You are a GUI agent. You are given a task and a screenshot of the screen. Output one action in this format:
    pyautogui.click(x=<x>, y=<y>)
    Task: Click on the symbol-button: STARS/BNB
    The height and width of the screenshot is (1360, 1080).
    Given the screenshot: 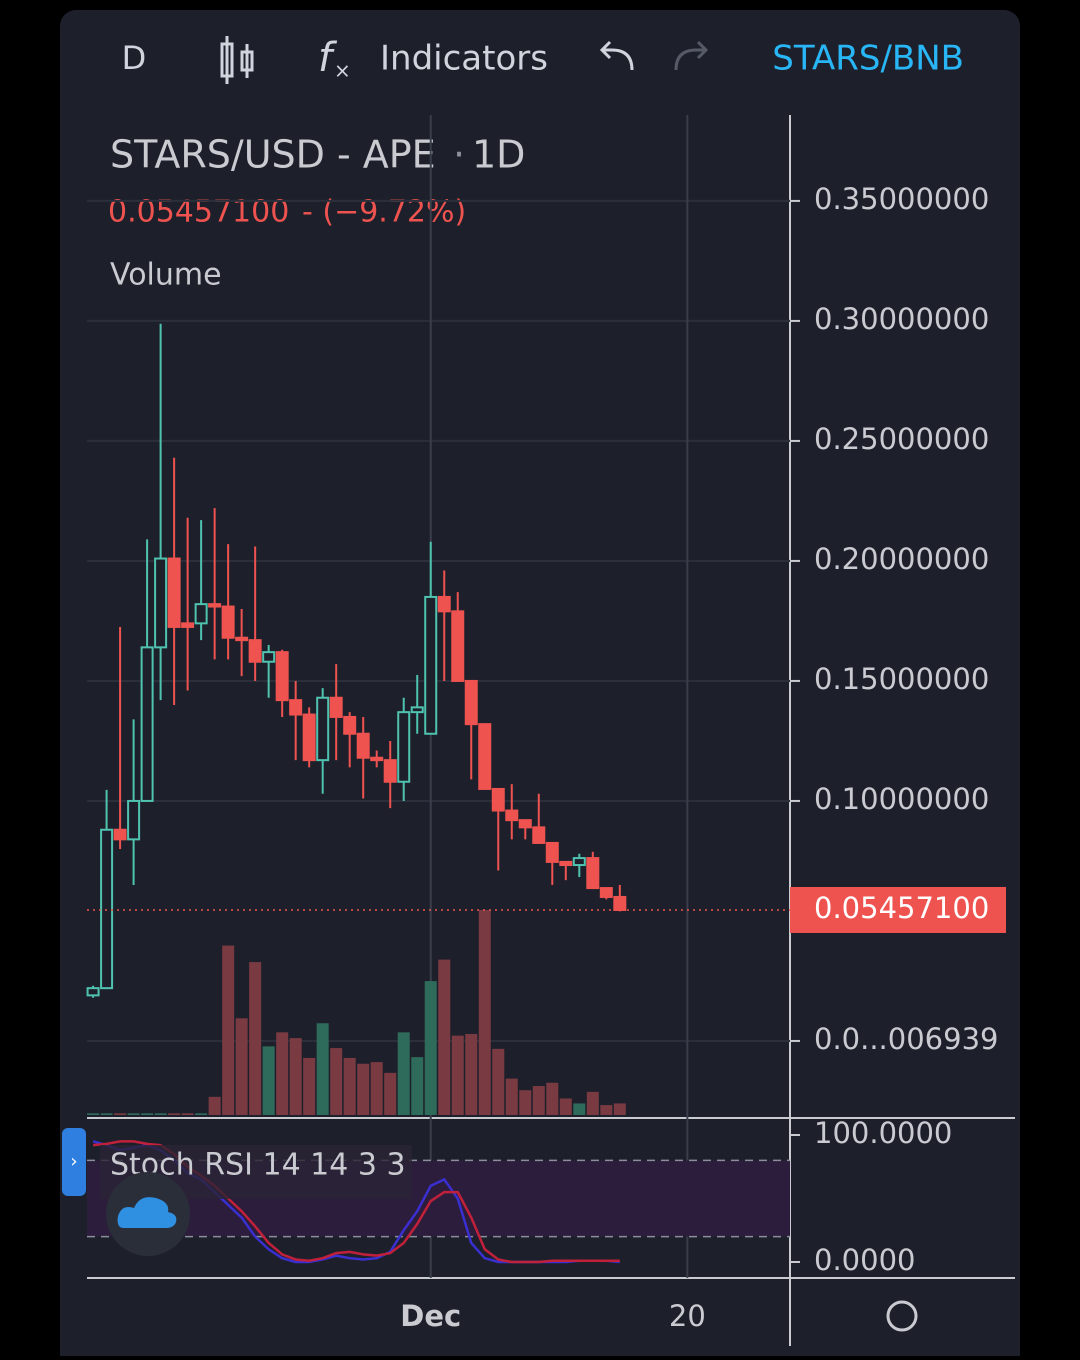 What is the action you would take?
    pyautogui.click(x=868, y=59)
    